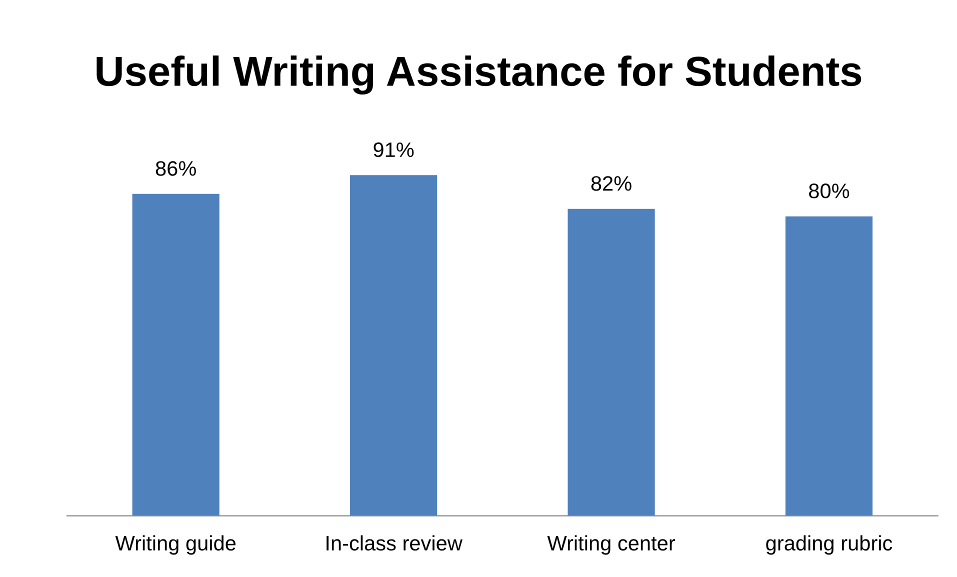  What do you see at coordinates (176, 168) in the screenshot?
I see `data-label: 86%` at bounding box center [176, 168].